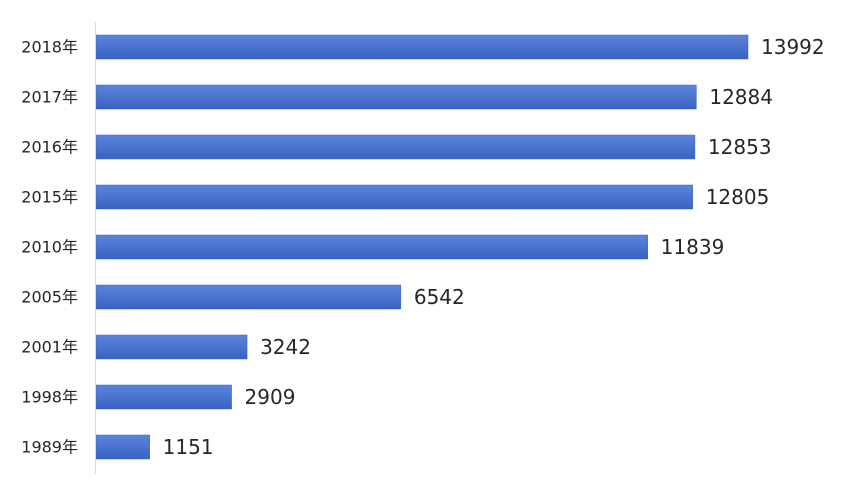 The image size is (865, 496). I want to click on value-label: 12805, so click(738, 197).